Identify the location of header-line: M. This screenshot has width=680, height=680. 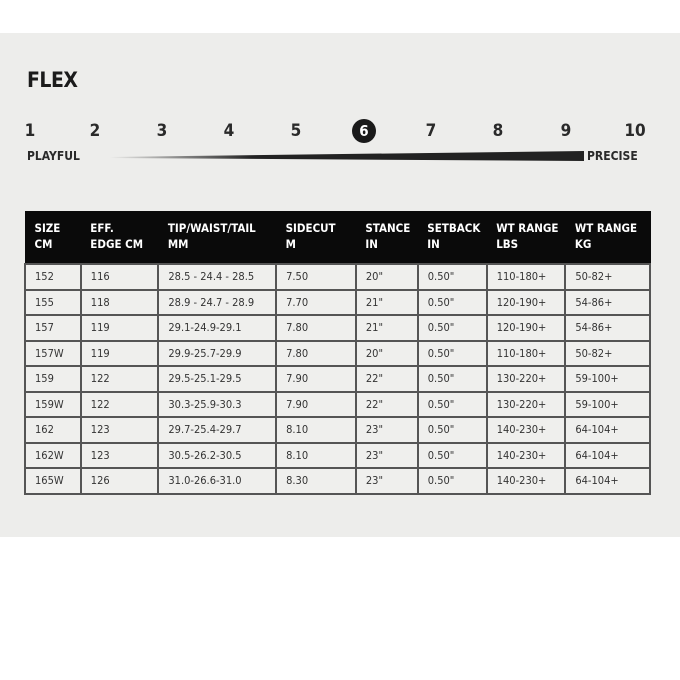
(290, 244).